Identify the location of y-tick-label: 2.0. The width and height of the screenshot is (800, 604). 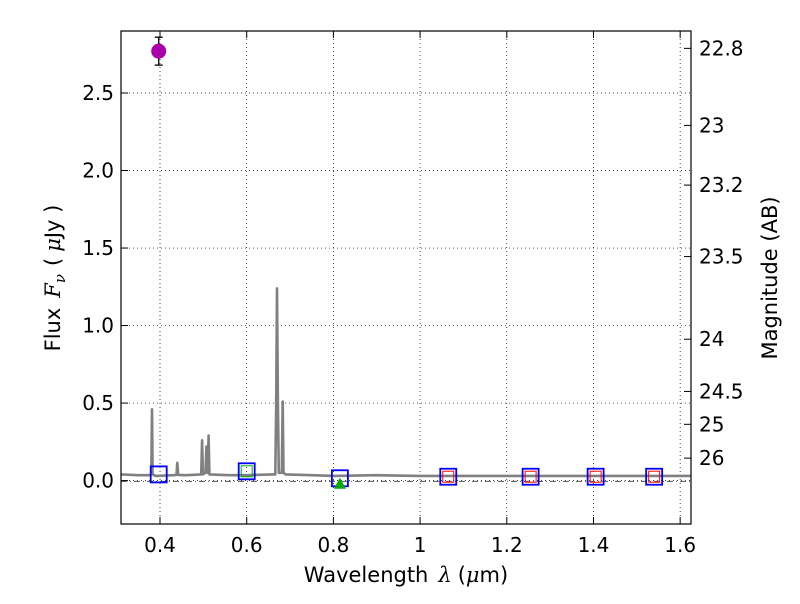
(98, 171).